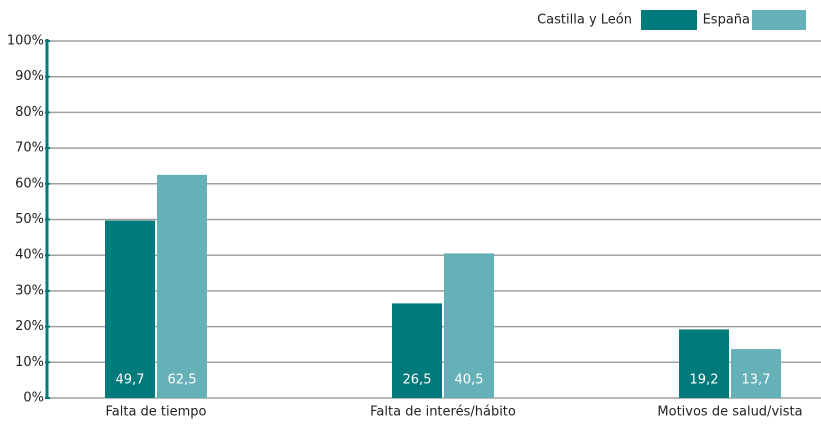 The width and height of the screenshot is (821, 424). What do you see at coordinates (417, 380) in the screenshot?
I see `value-label: 26,5` at bounding box center [417, 380].